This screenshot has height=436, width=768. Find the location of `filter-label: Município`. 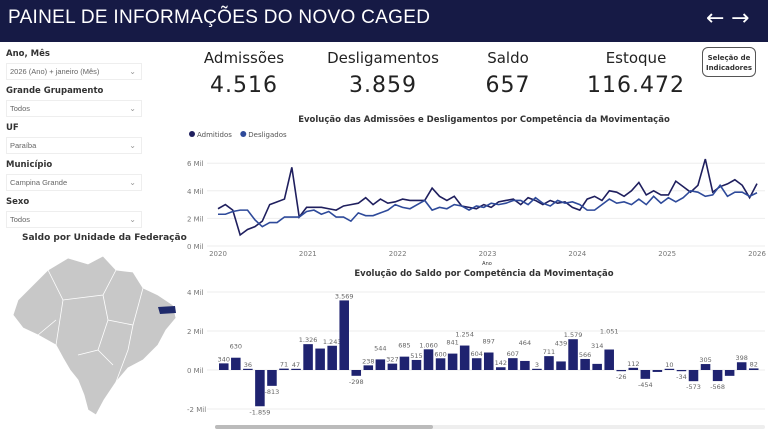

filter-label: Município is located at coordinates (29, 165).